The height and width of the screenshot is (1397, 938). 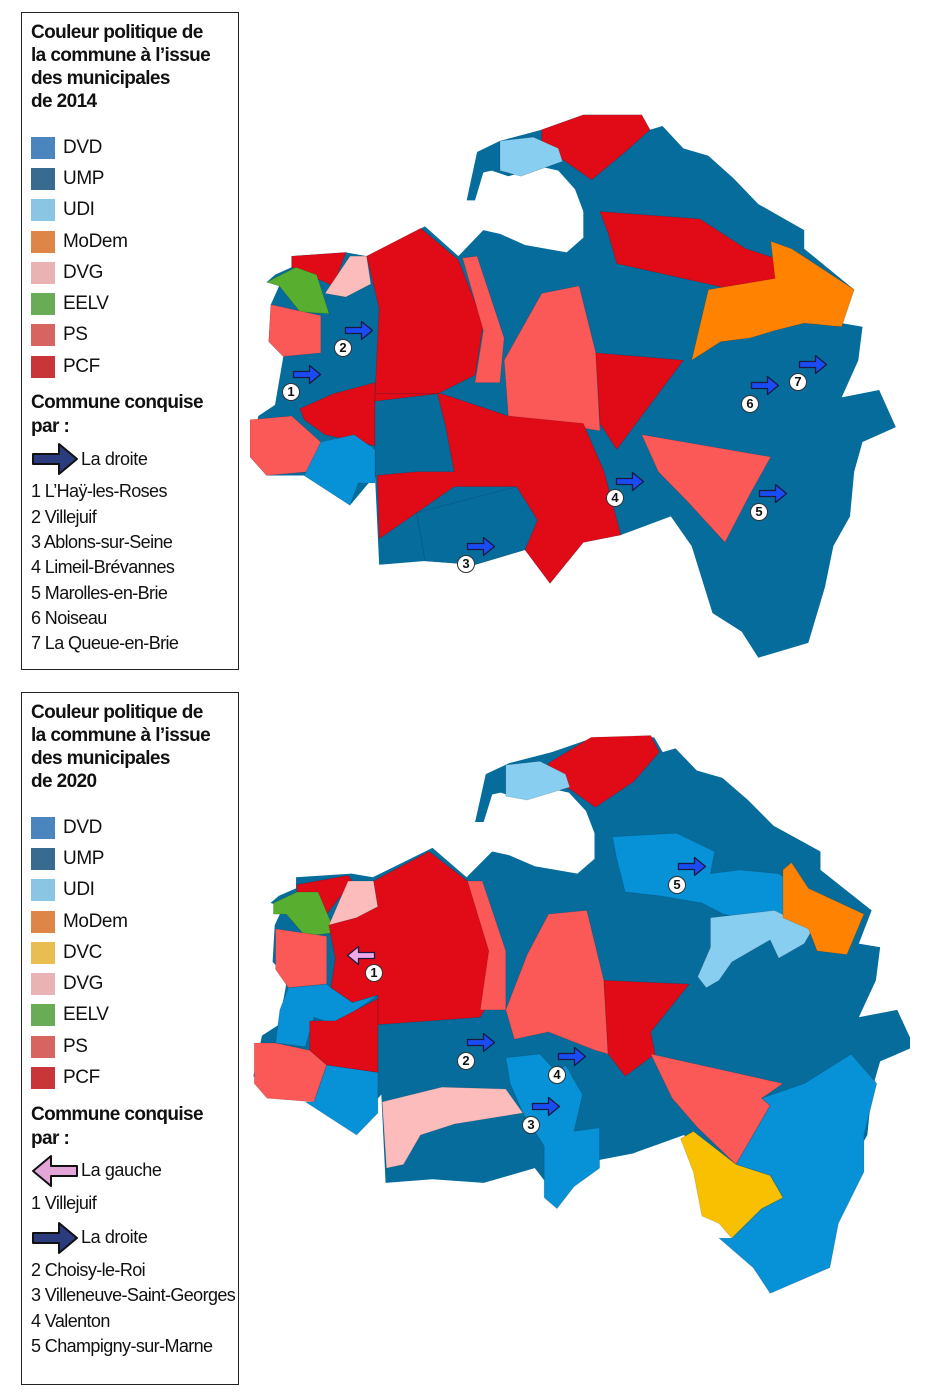 What do you see at coordinates (134, 1127) in the screenshot?
I see `conquest-title: Commune conquise par :` at bounding box center [134, 1127].